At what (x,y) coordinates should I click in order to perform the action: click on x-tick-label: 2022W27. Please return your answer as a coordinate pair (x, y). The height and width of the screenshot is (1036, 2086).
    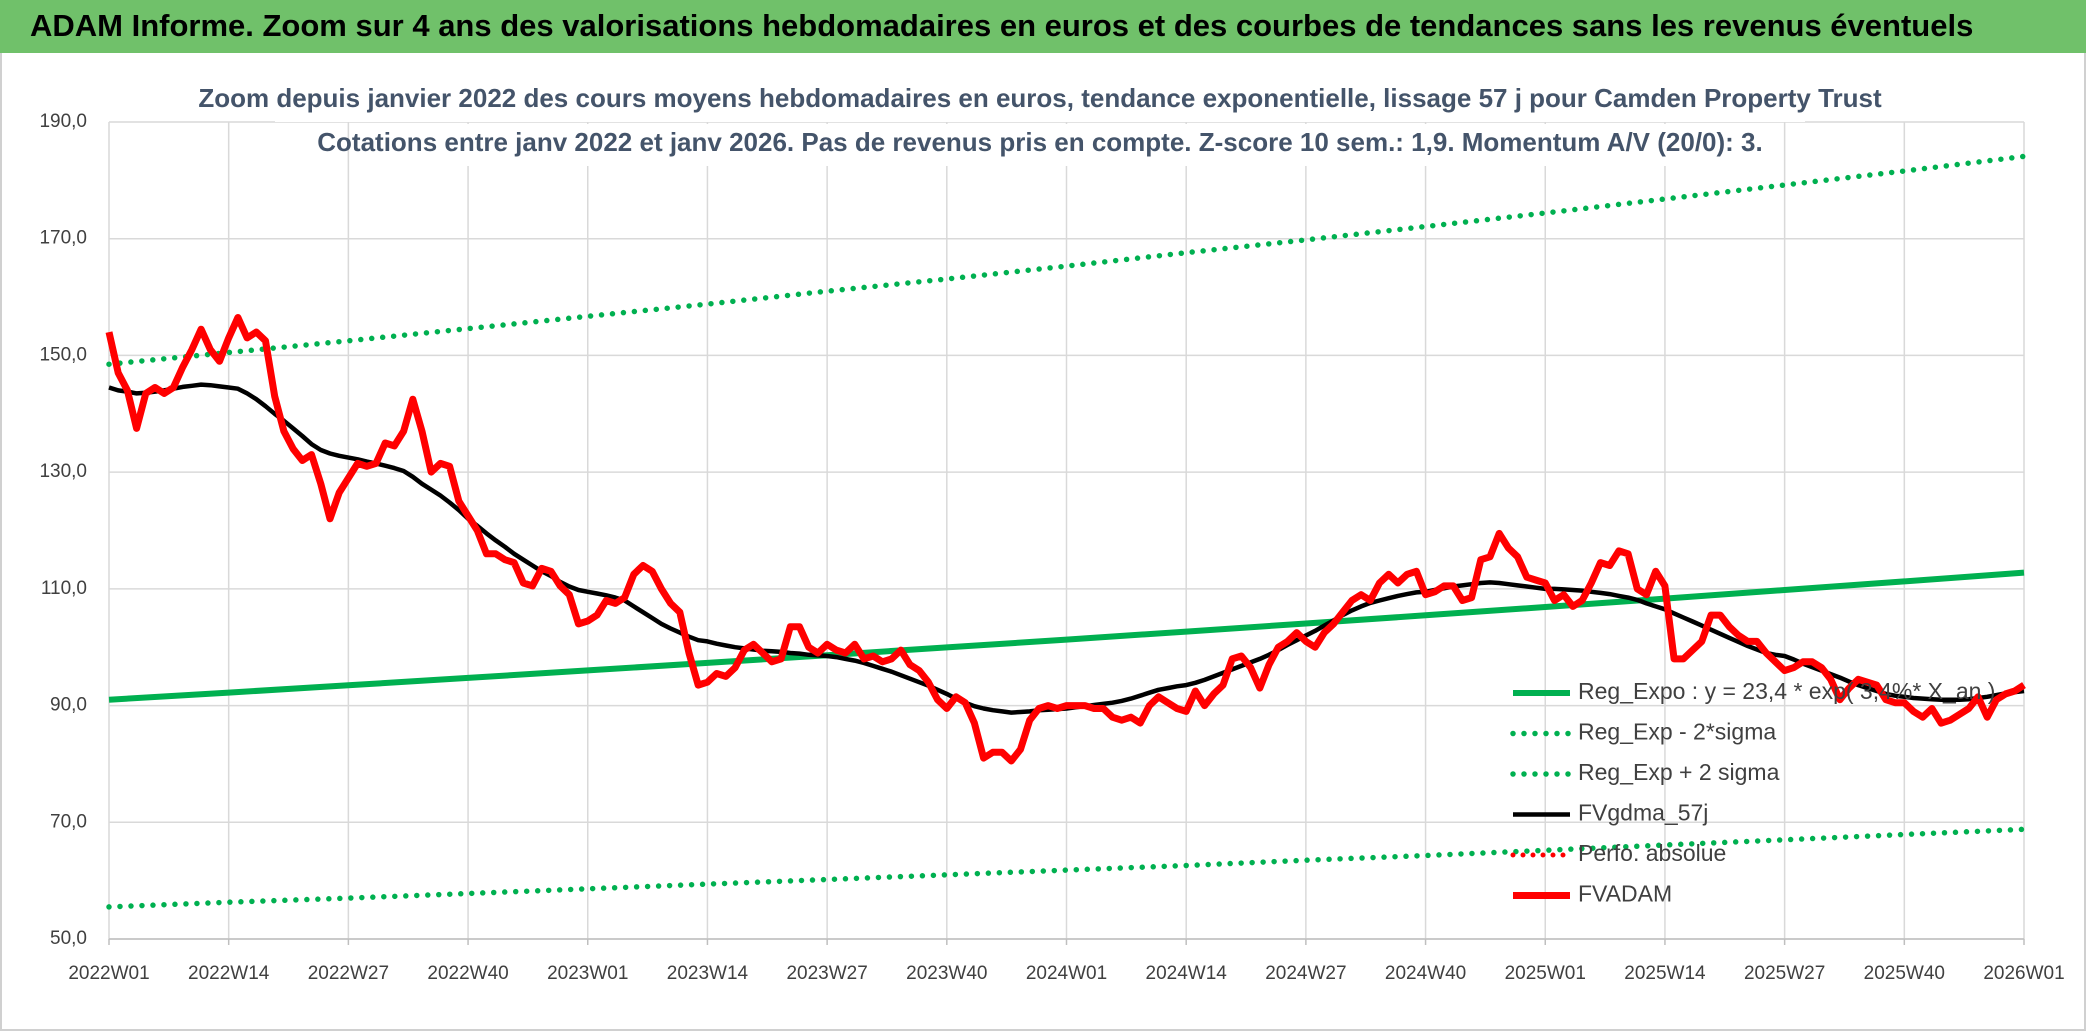
    Looking at the image, I should click on (348, 973).